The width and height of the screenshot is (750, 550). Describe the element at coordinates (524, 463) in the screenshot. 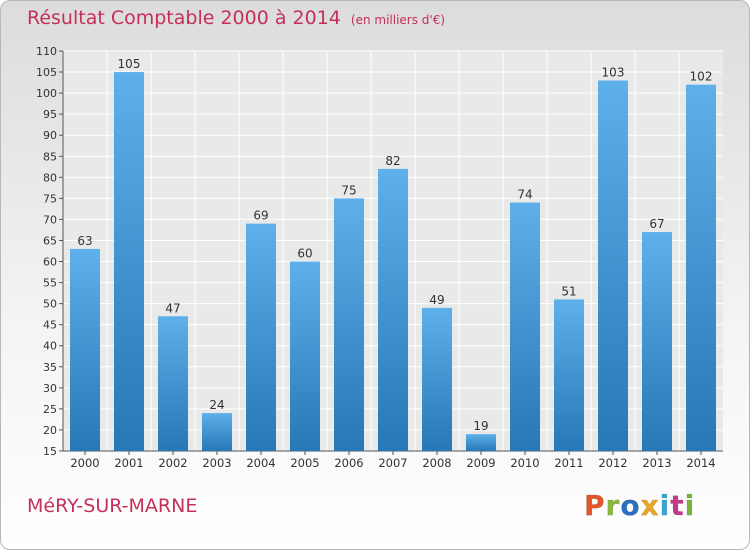

I see `x-tick-label: 2010` at that location.